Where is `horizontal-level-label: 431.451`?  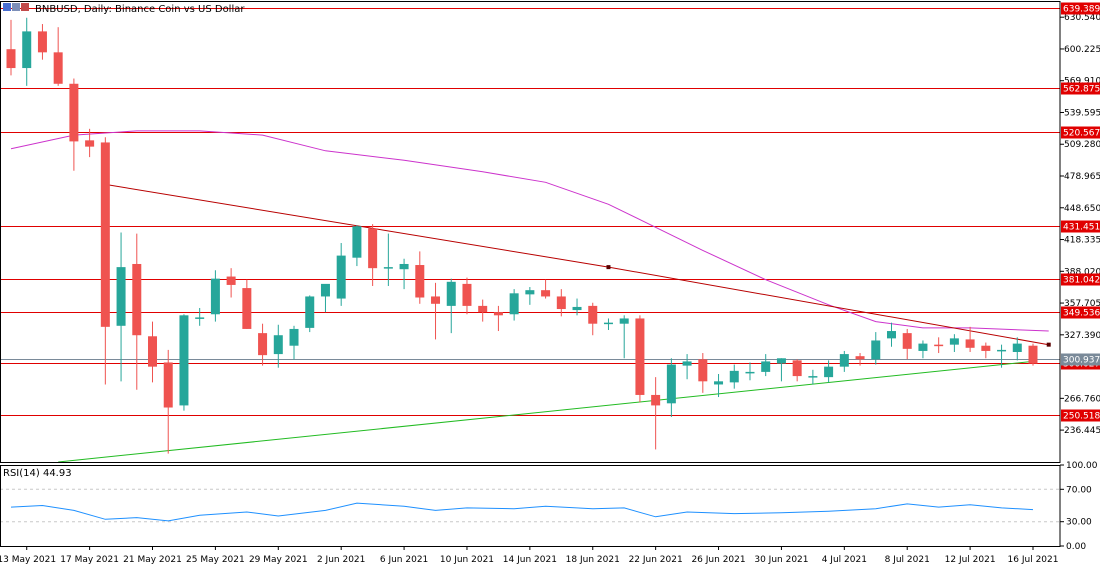 horizontal-level-label: 431.451 is located at coordinates (1081, 228).